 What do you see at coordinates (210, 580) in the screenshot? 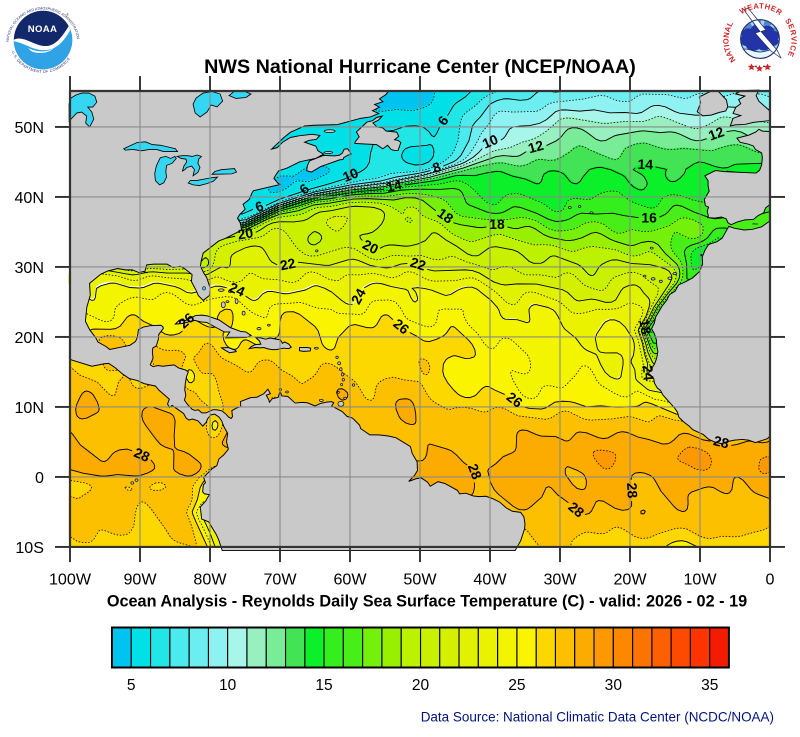
I see `svg-text: 80W` at bounding box center [210, 580].